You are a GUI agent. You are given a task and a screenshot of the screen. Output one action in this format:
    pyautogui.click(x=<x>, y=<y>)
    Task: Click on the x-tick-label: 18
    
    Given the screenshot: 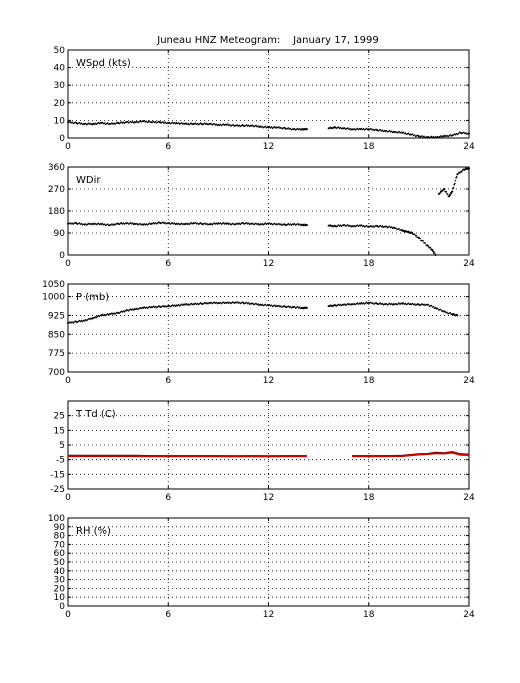 What is the action you would take?
    pyautogui.click(x=369, y=264)
    